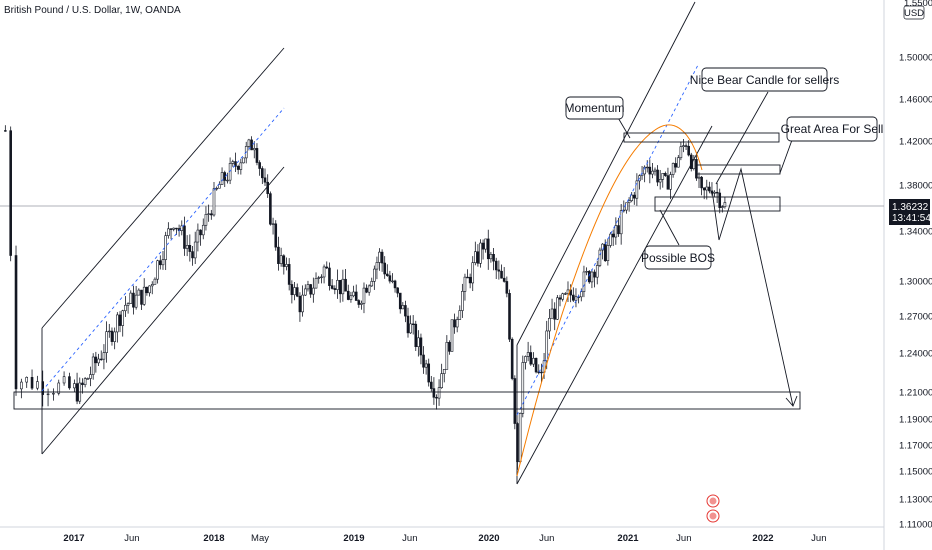 Image resolution: width=932 pixels, height=550 pixels. Describe the element at coordinates (832, 129) in the screenshot. I see `annotation-great-area: Great Area For Sell` at that location.